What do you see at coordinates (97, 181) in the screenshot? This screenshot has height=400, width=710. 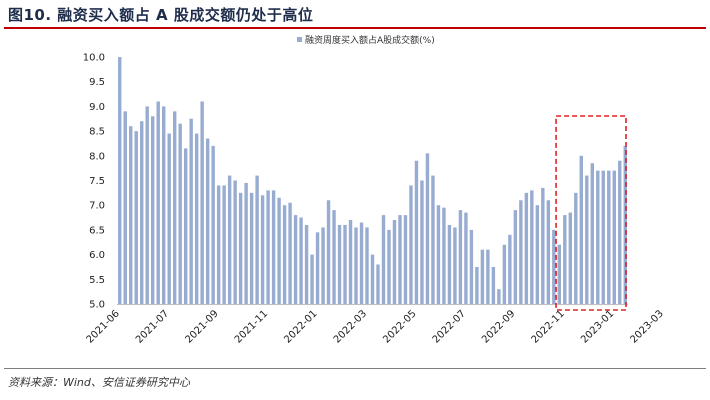 I see `y-tick-label: 7.5` at bounding box center [97, 181].